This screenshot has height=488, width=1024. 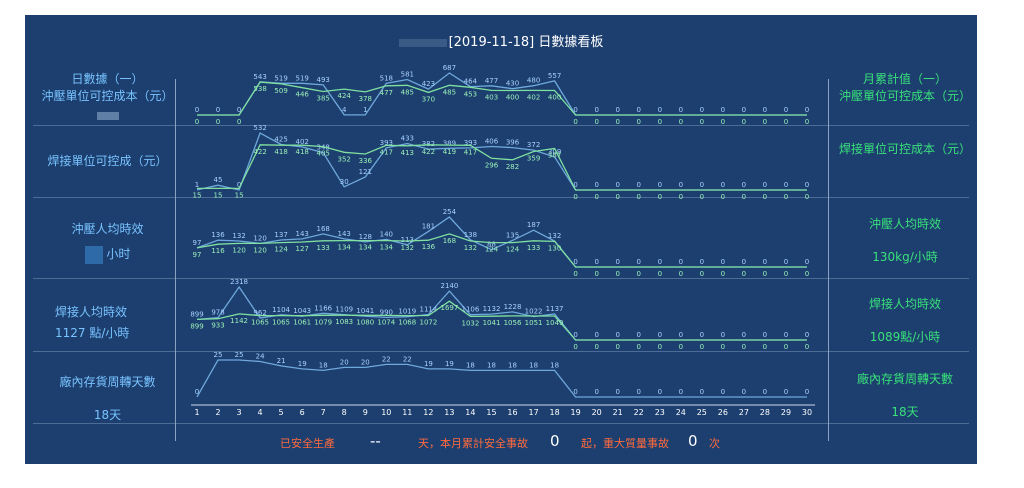 What do you see at coordinates (554, 248) in the screenshot?
I see `data-label: 130` at bounding box center [554, 248].